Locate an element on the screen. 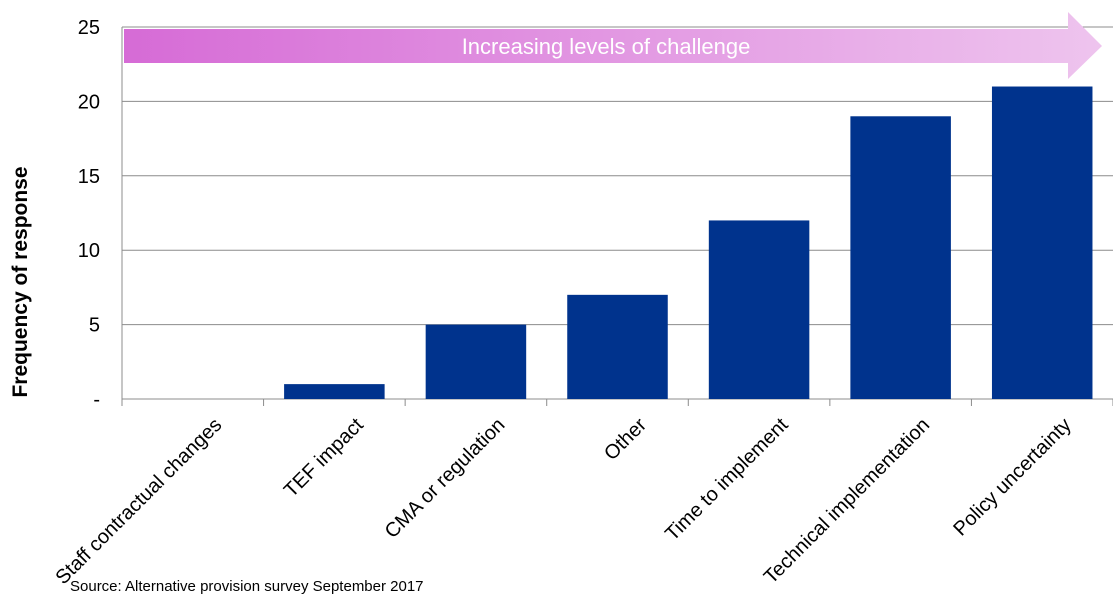  challenge-arrow-shape is located at coordinates (613, 45).